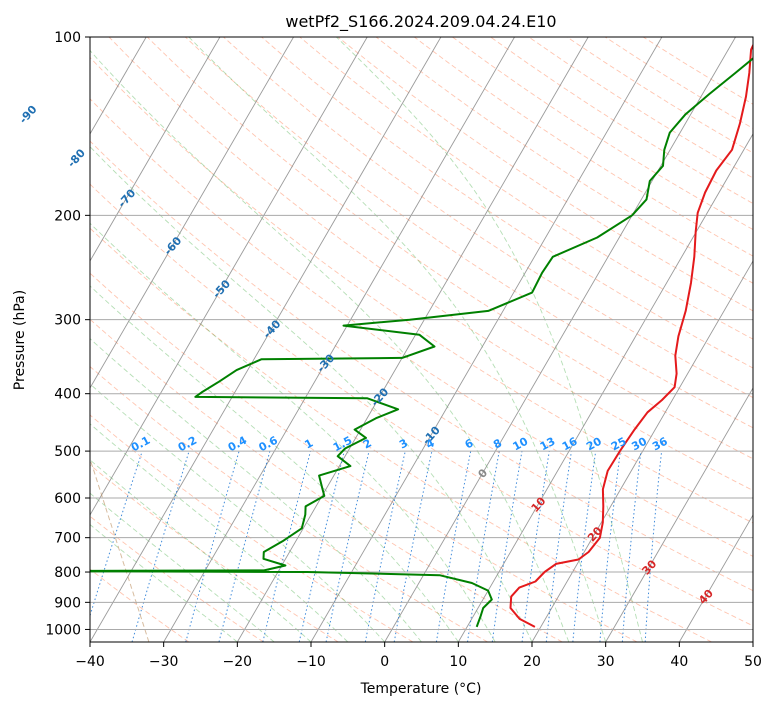 The height and width of the screenshot is (708, 775). Describe the element at coordinates (639, 444) in the screenshot. I see `mixing-ratio-label: 30` at that location.